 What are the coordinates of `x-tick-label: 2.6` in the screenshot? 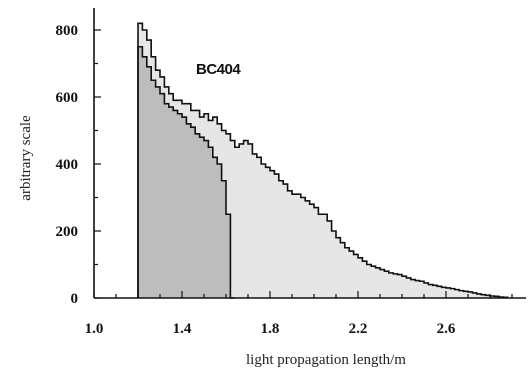 It's located at (446, 329).